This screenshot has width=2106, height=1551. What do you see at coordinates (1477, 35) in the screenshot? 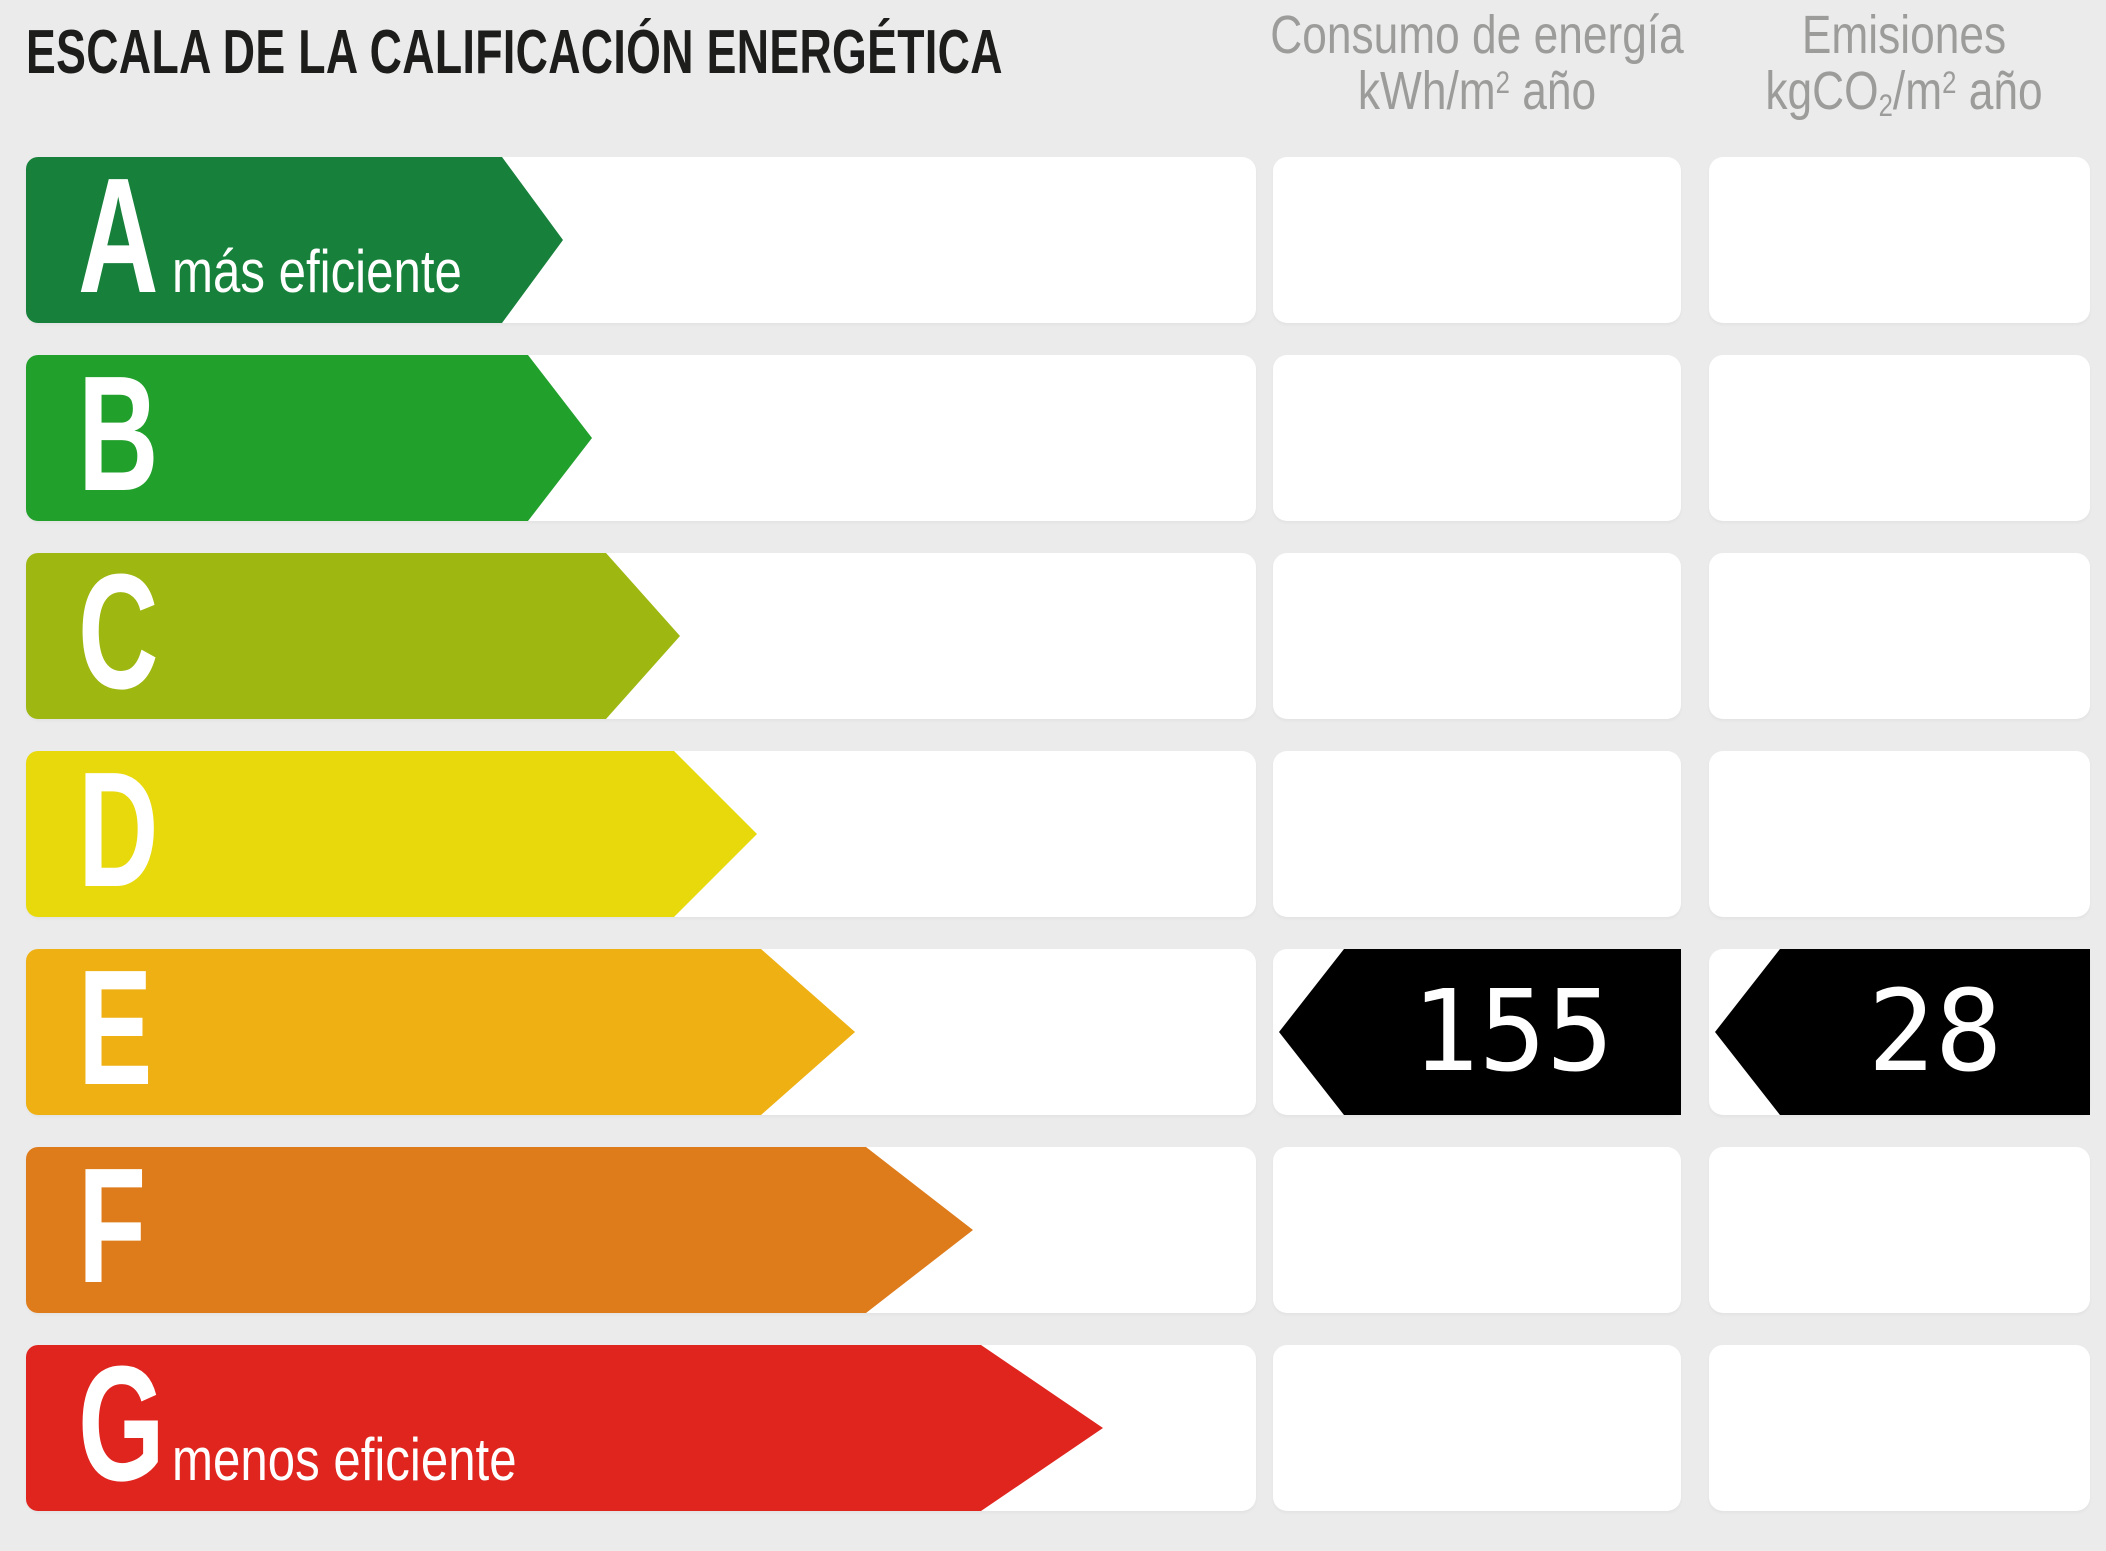
I see `consumption-header-line1: Consumo de energía` at bounding box center [1477, 35].